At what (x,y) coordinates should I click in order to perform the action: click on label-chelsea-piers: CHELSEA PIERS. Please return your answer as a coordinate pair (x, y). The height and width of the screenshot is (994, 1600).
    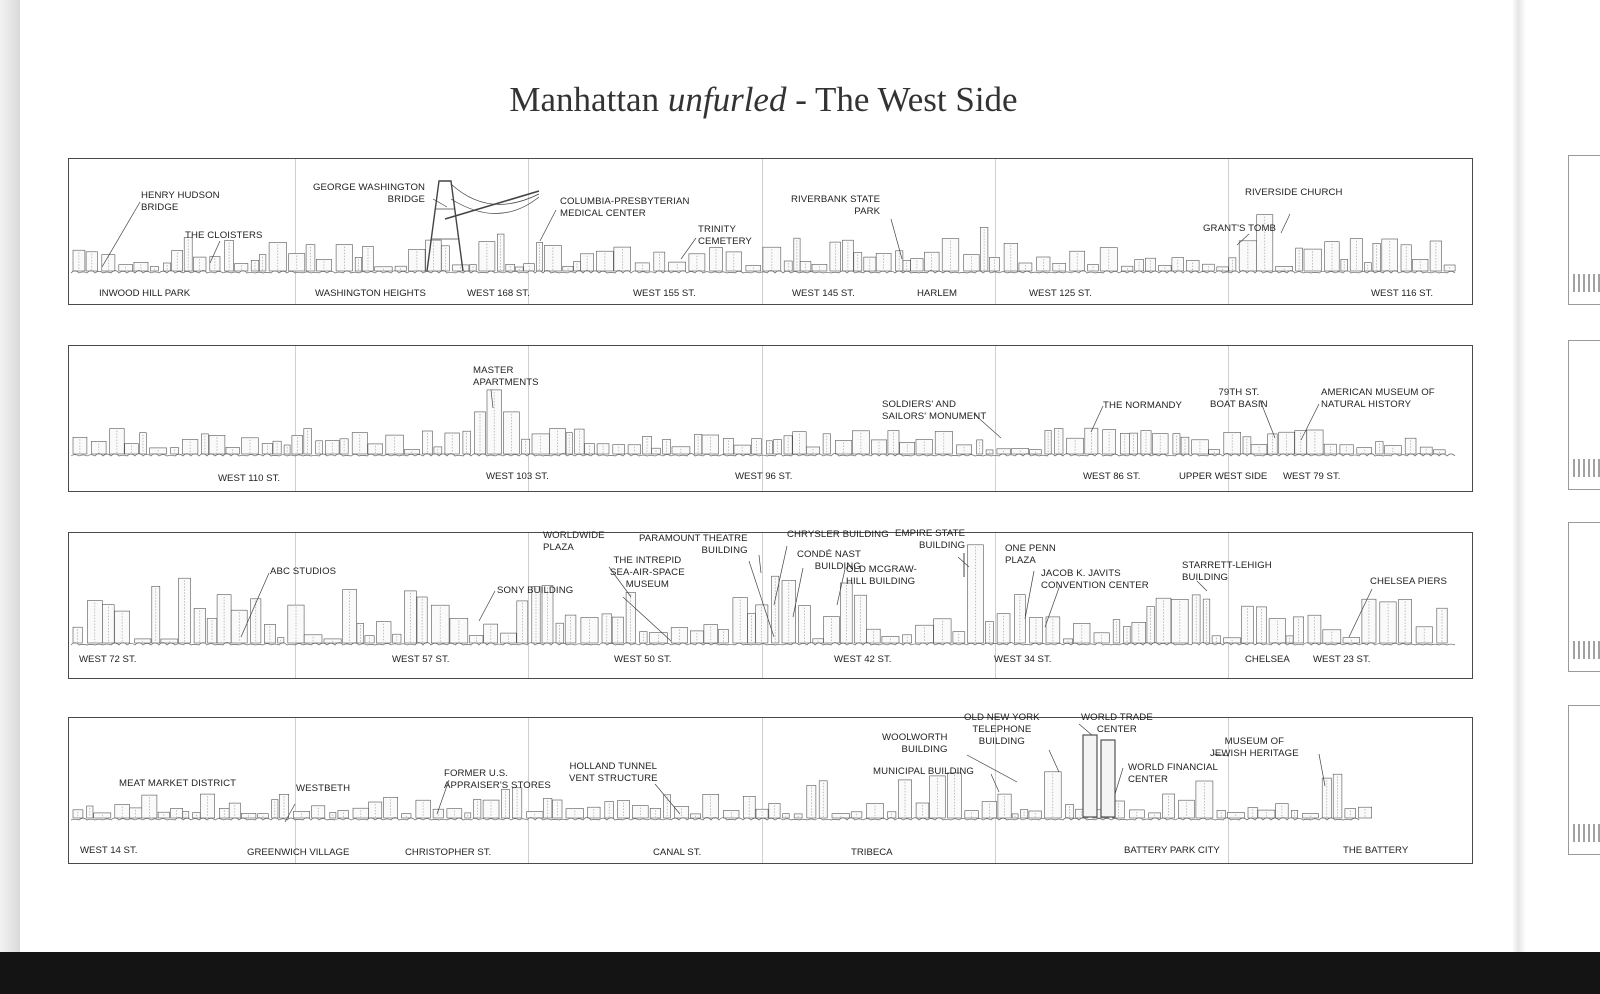
    Looking at the image, I should click on (1409, 581).